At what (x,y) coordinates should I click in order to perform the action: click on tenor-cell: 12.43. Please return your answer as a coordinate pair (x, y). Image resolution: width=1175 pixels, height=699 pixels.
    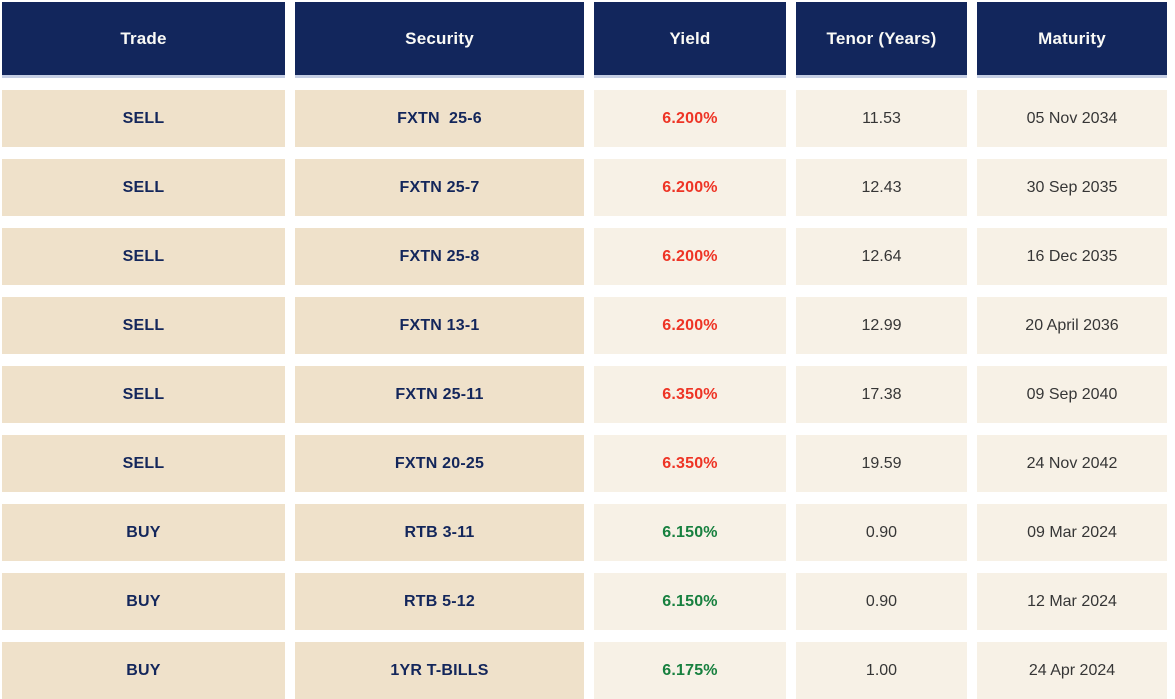
    Looking at the image, I should click on (881, 187).